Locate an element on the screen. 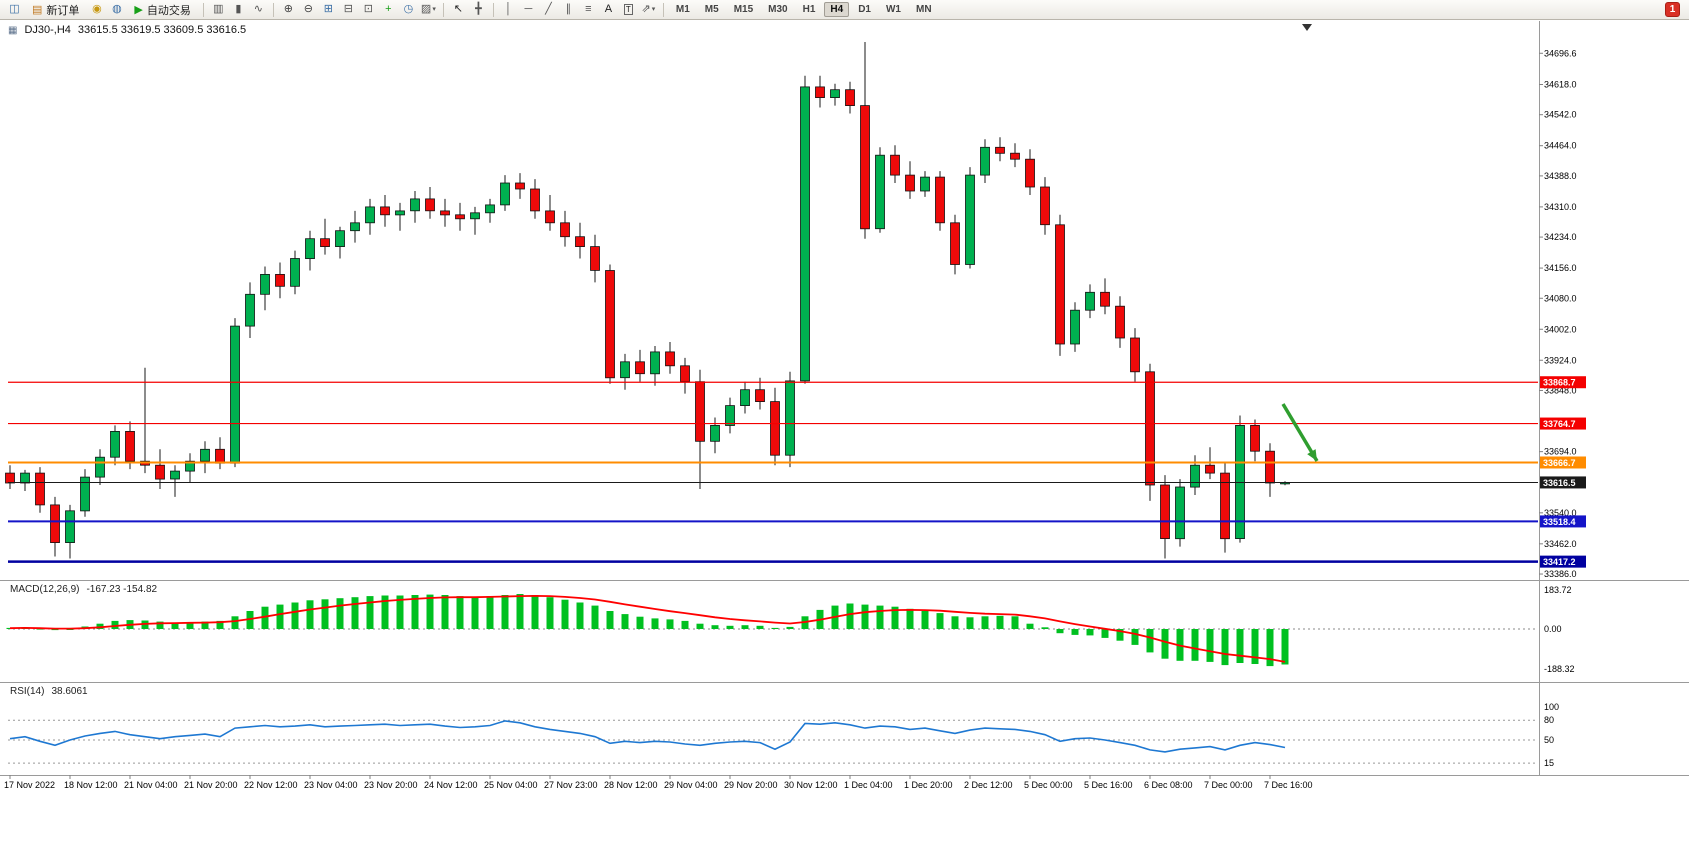 The width and height of the screenshot is (1689, 857). new-chart-icon: ◫ is located at coordinates (14, 9).